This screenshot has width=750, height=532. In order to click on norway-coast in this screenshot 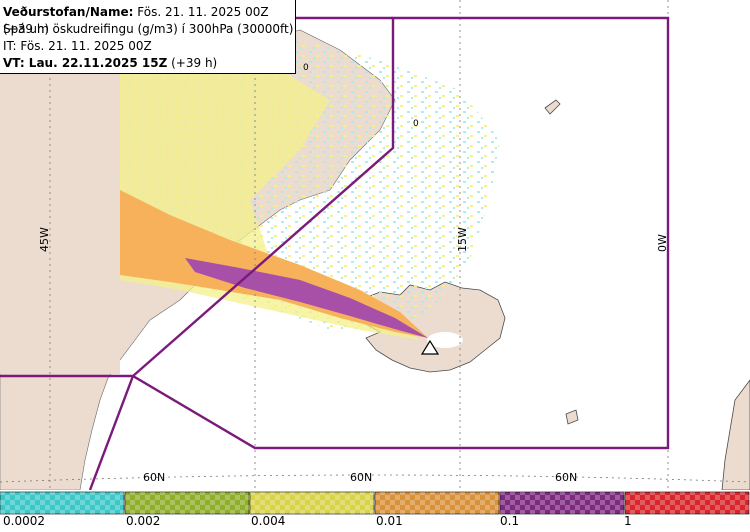, I will do `click(735, 434)`.